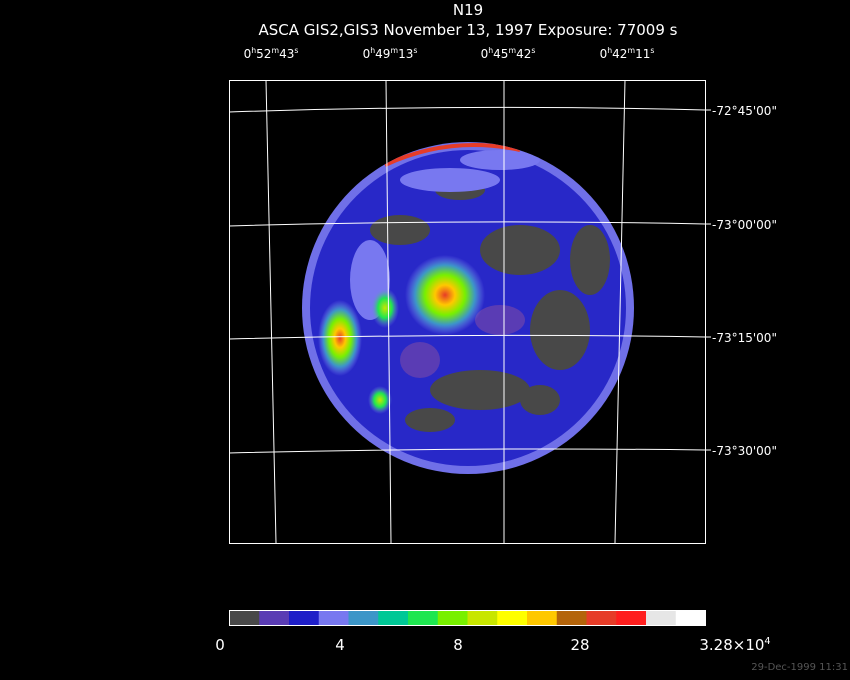 Image resolution: width=850 pixels, height=680 pixels. What do you see at coordinates (382, 54) in the screenshot?
I see `label-part: 49` at bounding box center [382, 54].